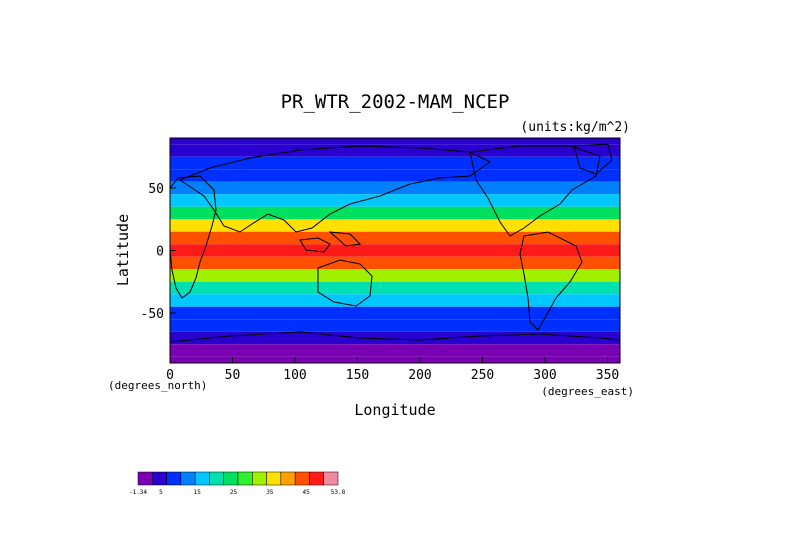 This screenshot has height=558, width=789. Describe the element at coordinates (294, 375) in the screenshot. I see `x-tick-label: 100` at that location.